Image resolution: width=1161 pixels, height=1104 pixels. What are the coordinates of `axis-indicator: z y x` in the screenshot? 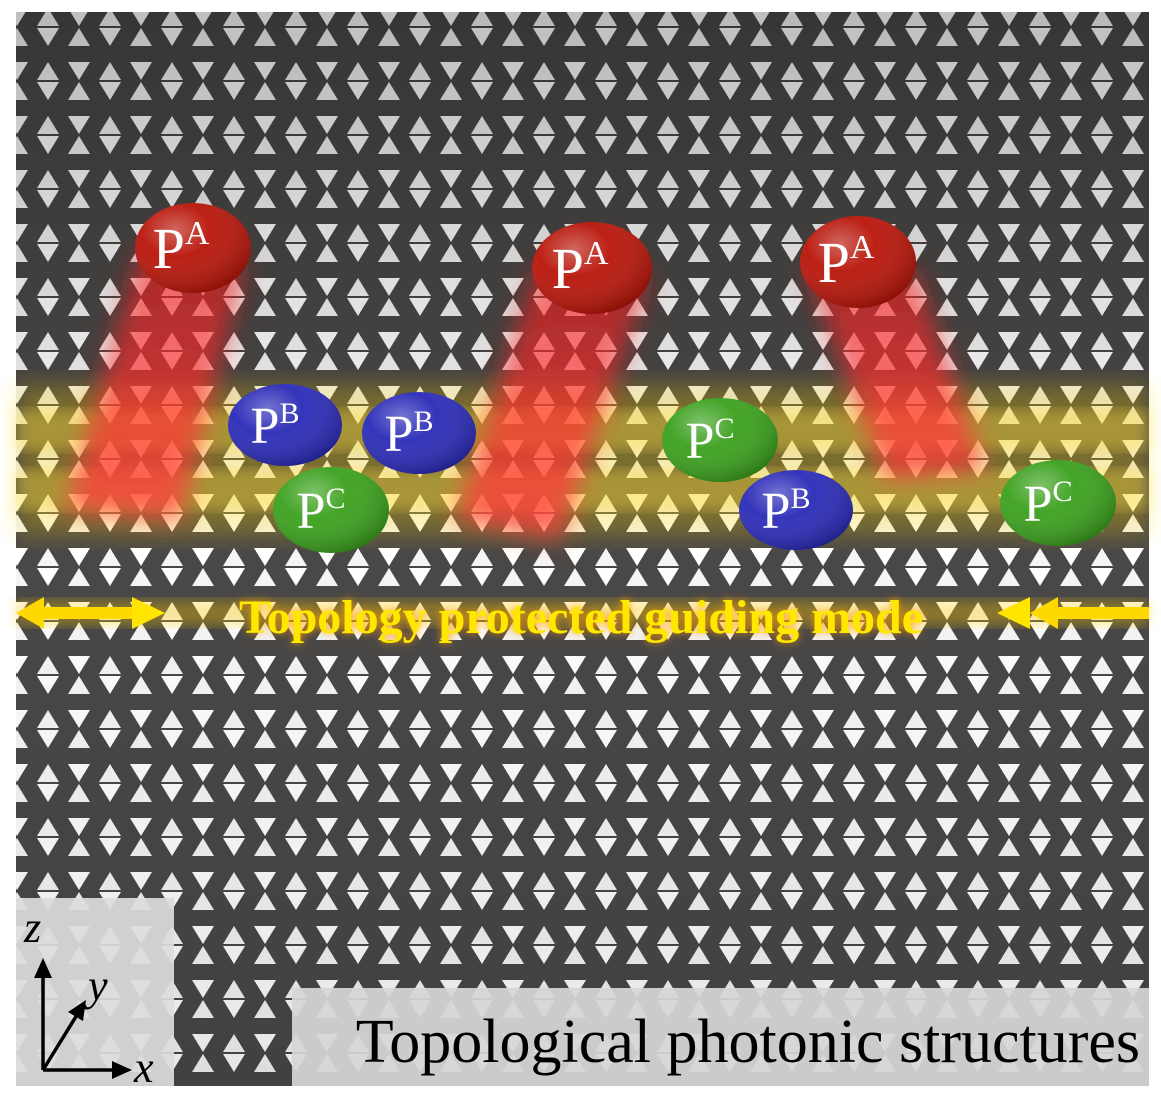 It's located at (95, 995).